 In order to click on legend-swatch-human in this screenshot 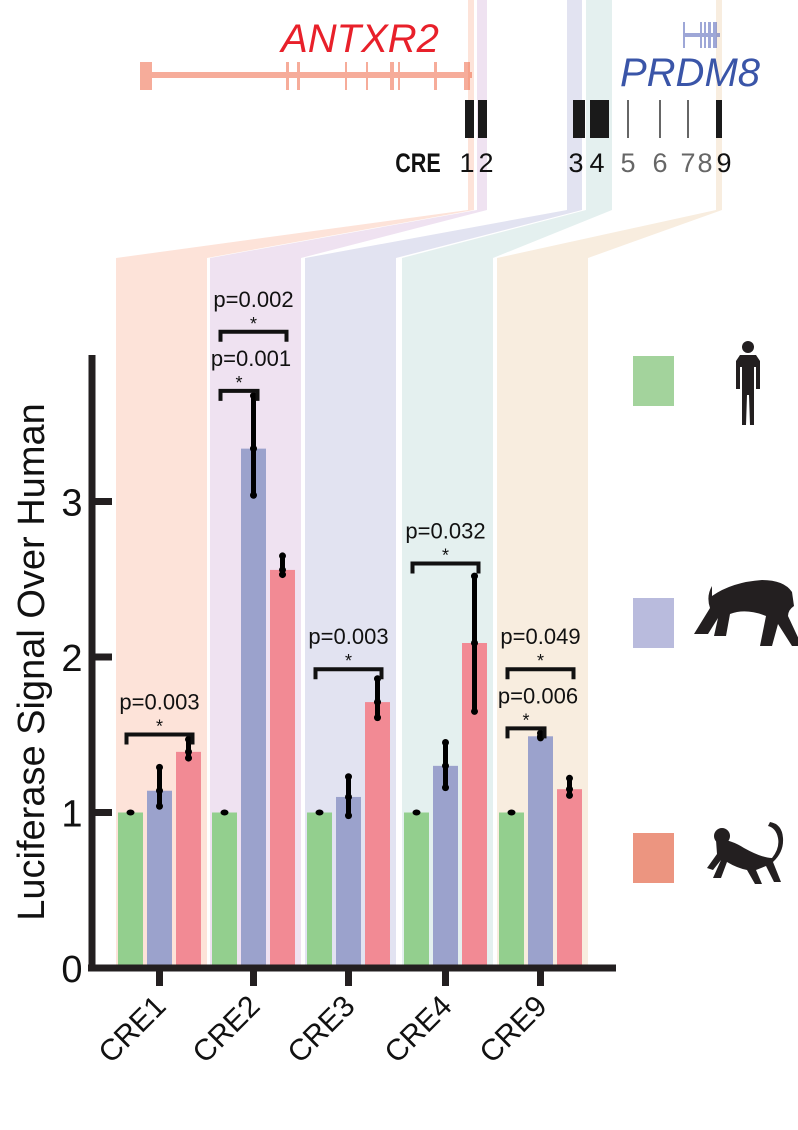, I will do `click(653, 381)`.